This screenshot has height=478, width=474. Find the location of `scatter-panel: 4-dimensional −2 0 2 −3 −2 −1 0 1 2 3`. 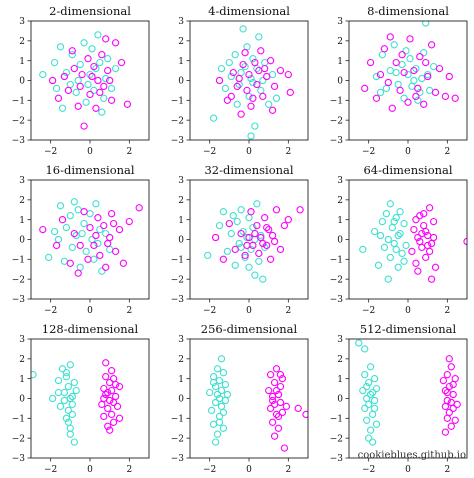

scatter-panel: 4-dimensional −2 0 2 −3 −2 −1 0 1 2 3 is located at coordinates (240, 80).